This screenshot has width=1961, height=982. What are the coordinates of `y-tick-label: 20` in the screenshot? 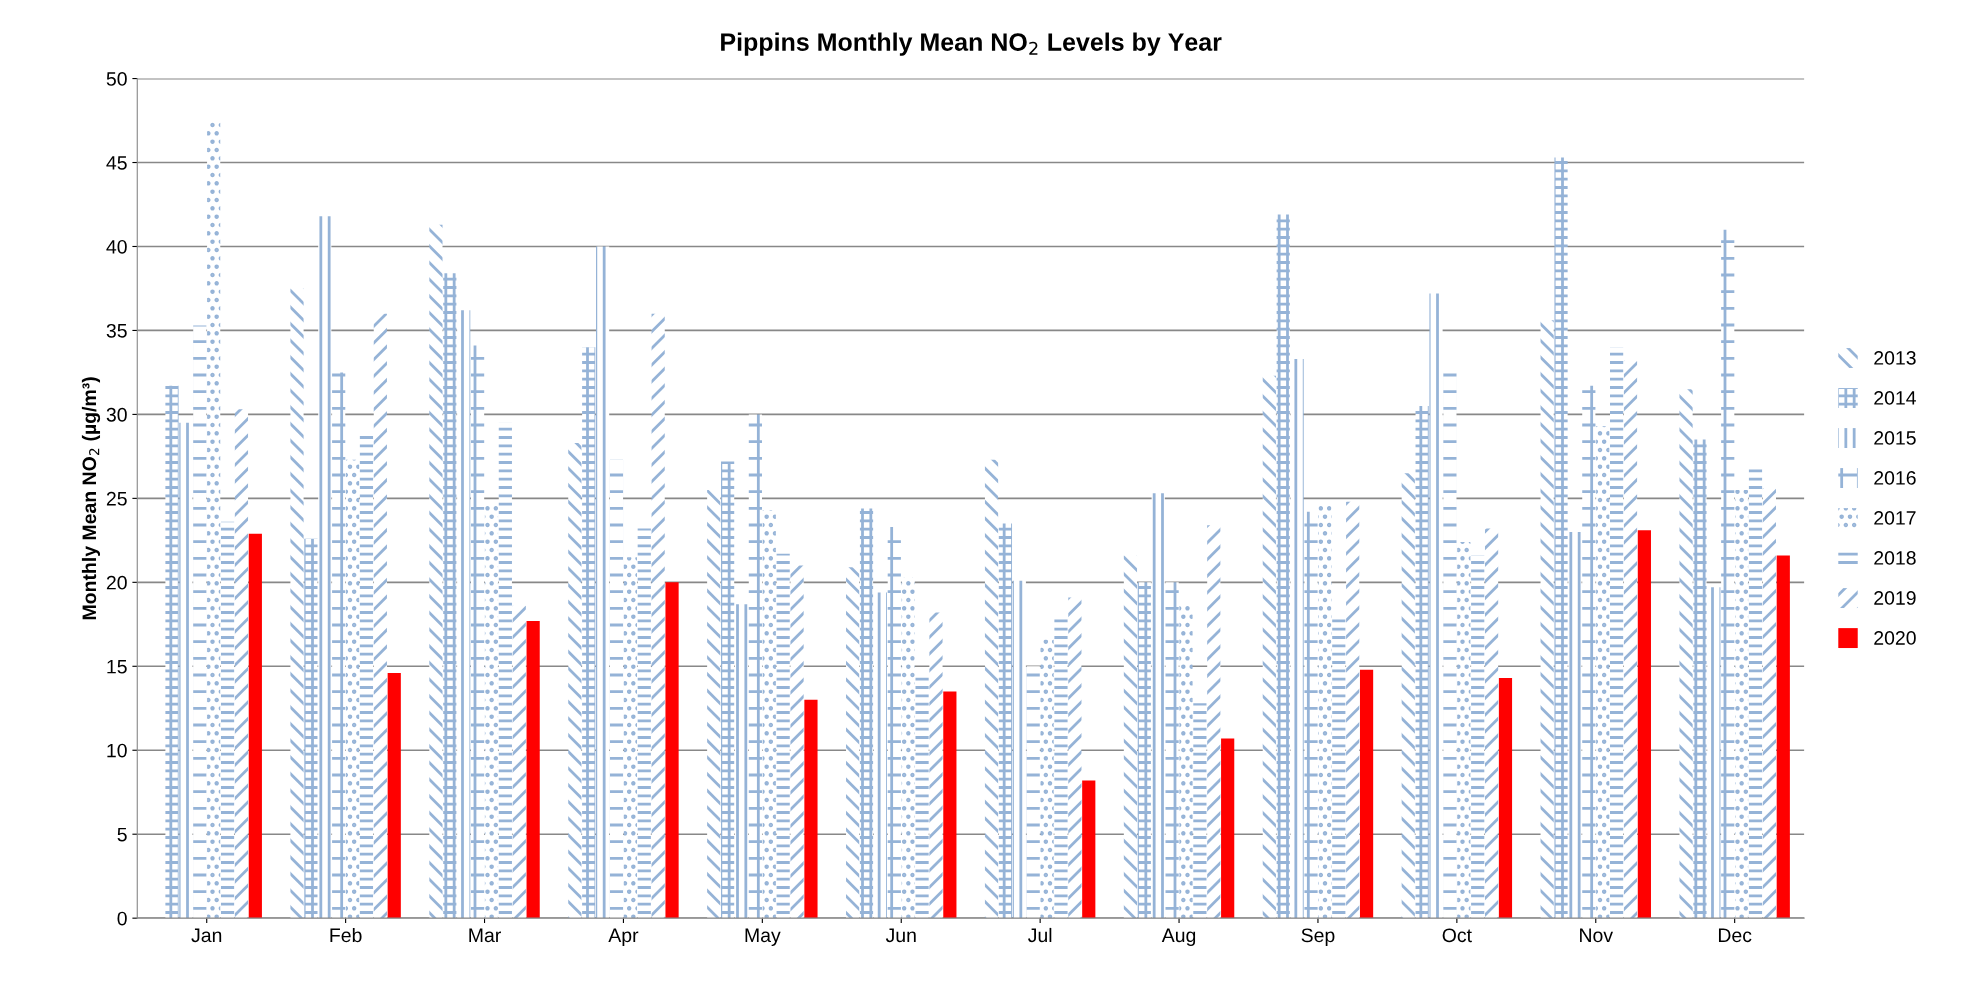 It's located at (116, 582).